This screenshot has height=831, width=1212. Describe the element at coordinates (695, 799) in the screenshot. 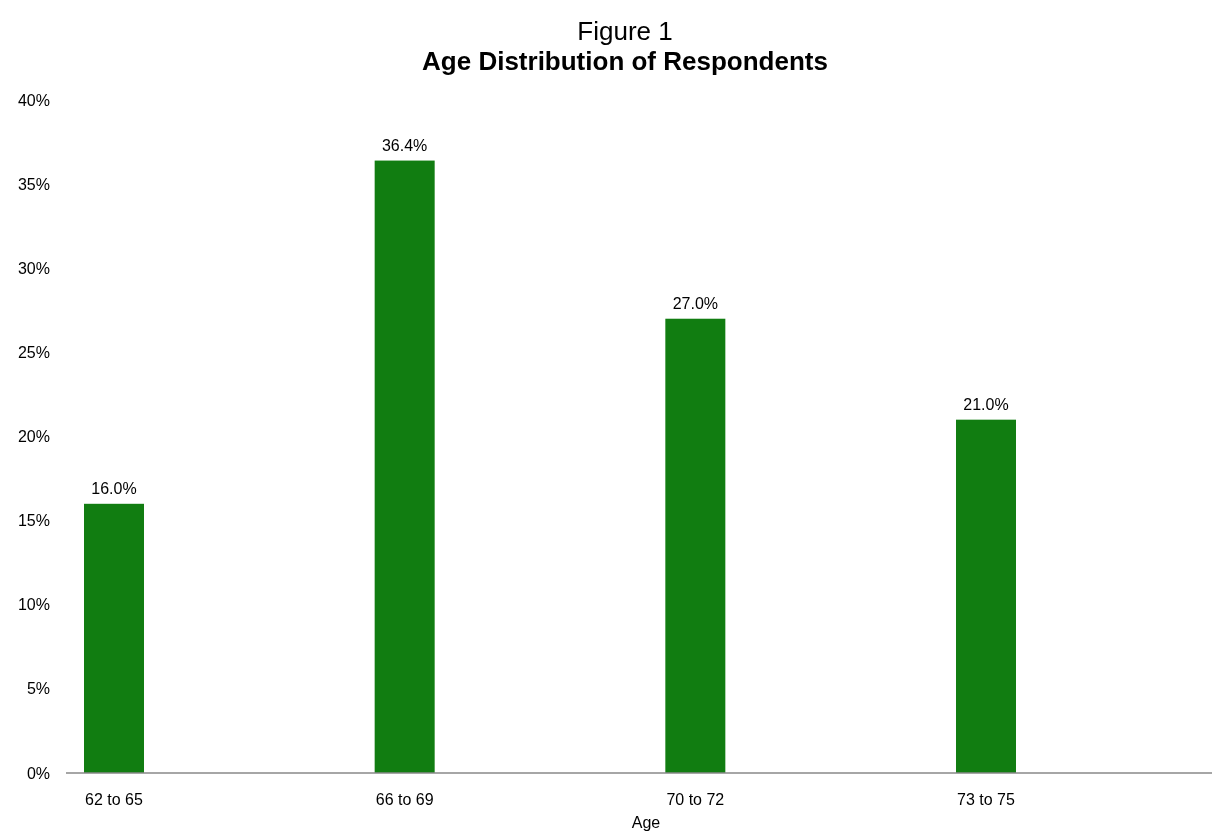

I see `x-tick-label: 70 to 72` at that location.